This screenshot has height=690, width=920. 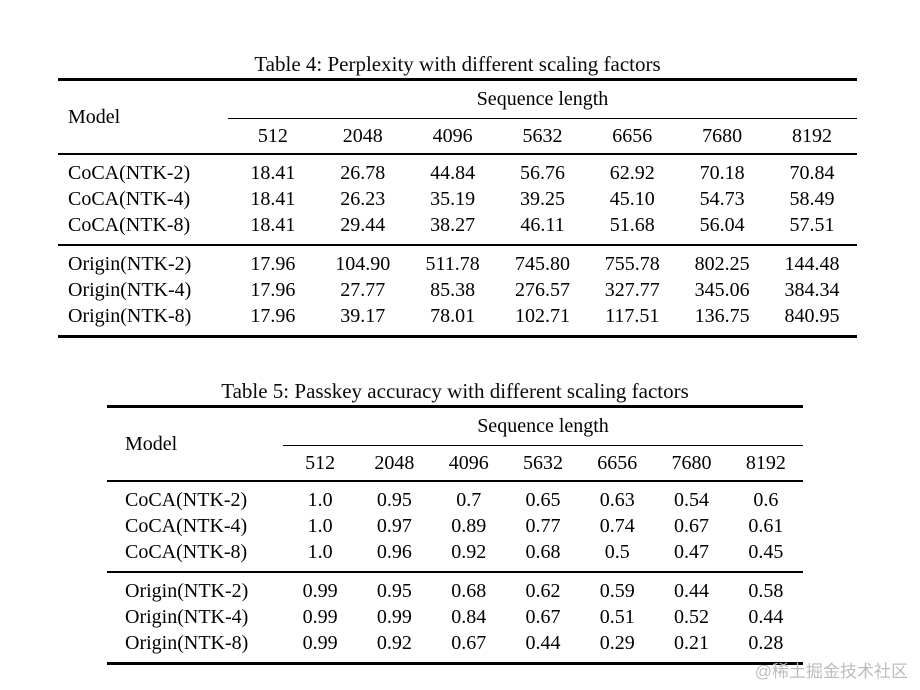 What do you see at coordinates (394, 591) in the screenshot?
I see `value-cell: 0.95` at bounding box center [394, 591].